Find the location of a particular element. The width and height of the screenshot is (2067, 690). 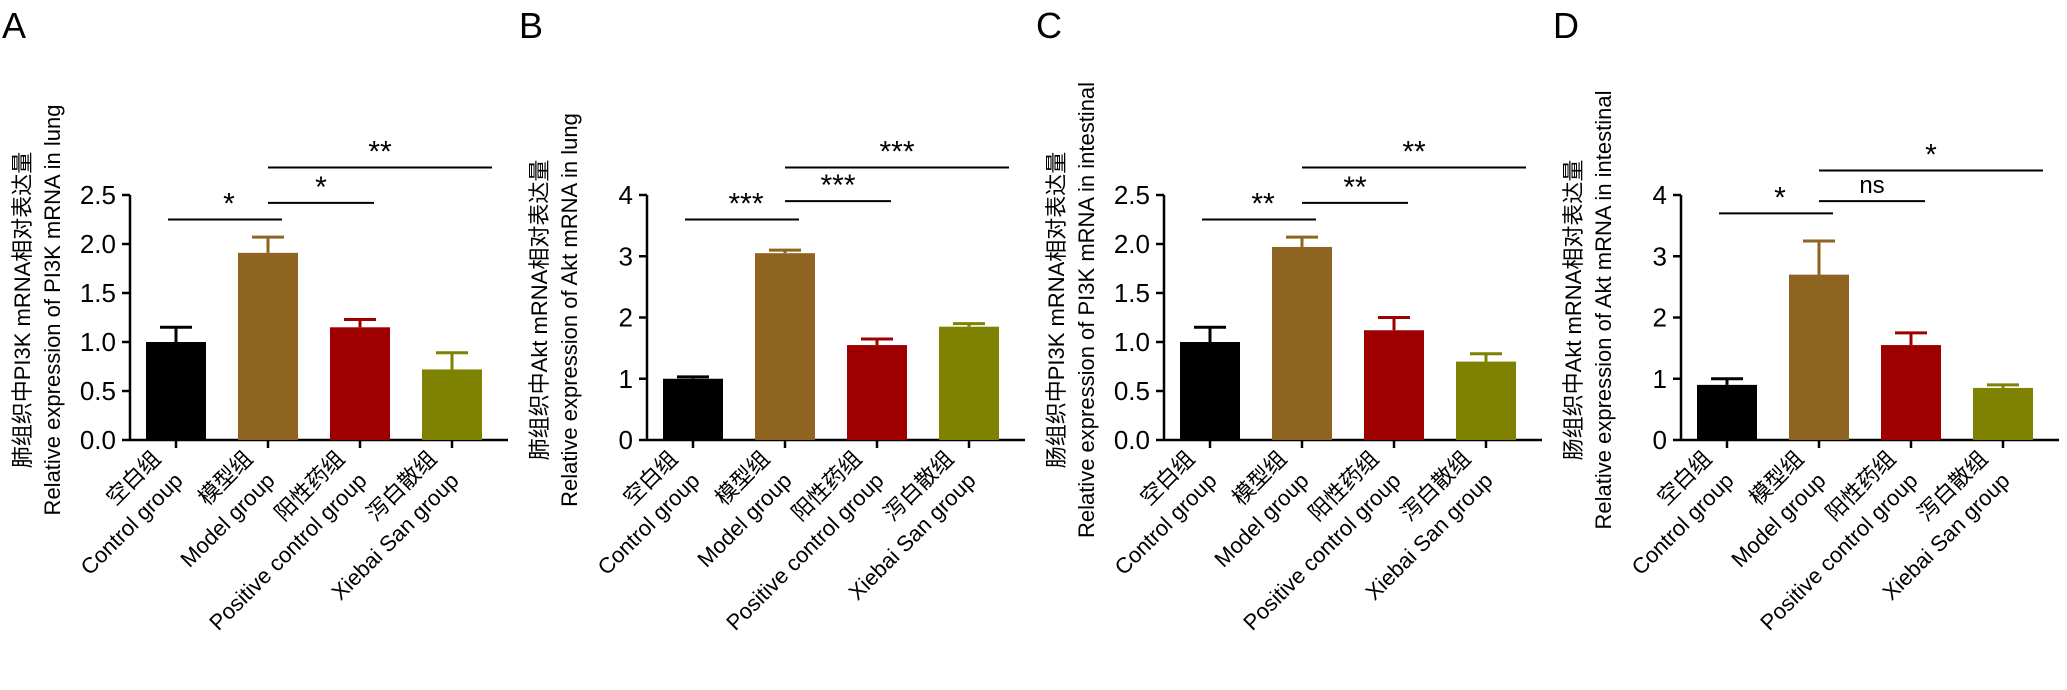

panel-label: C is located at coordinates (1049, 25).